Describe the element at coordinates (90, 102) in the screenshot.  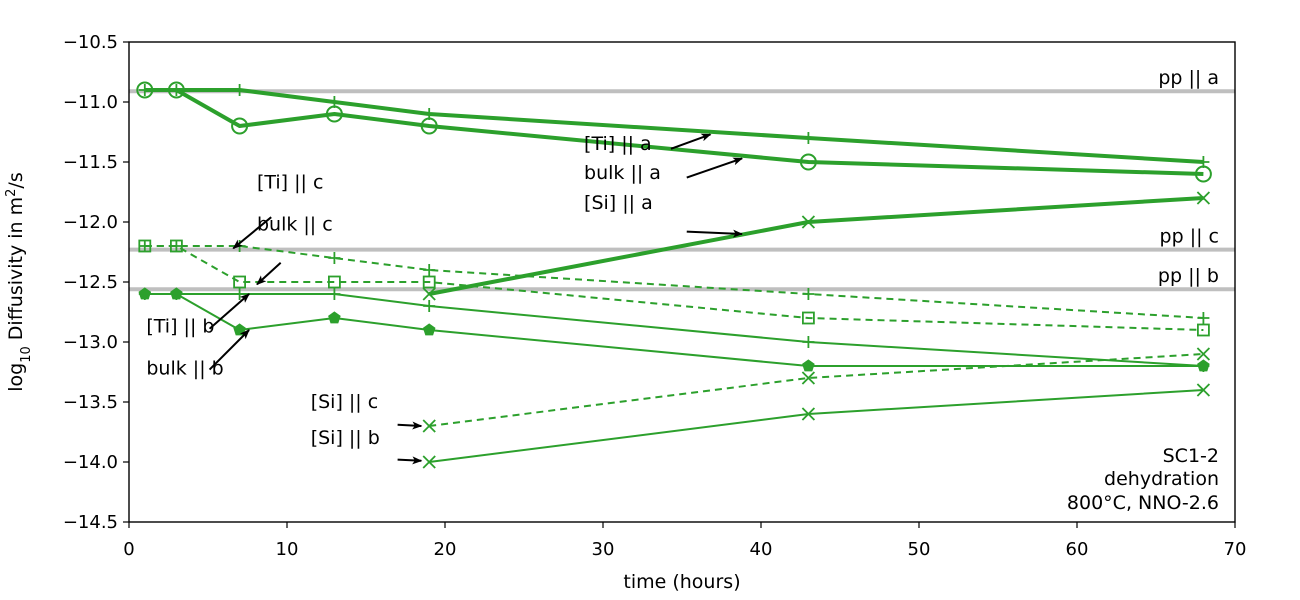
I see `y-tick-label-7: −11.0` at that location.